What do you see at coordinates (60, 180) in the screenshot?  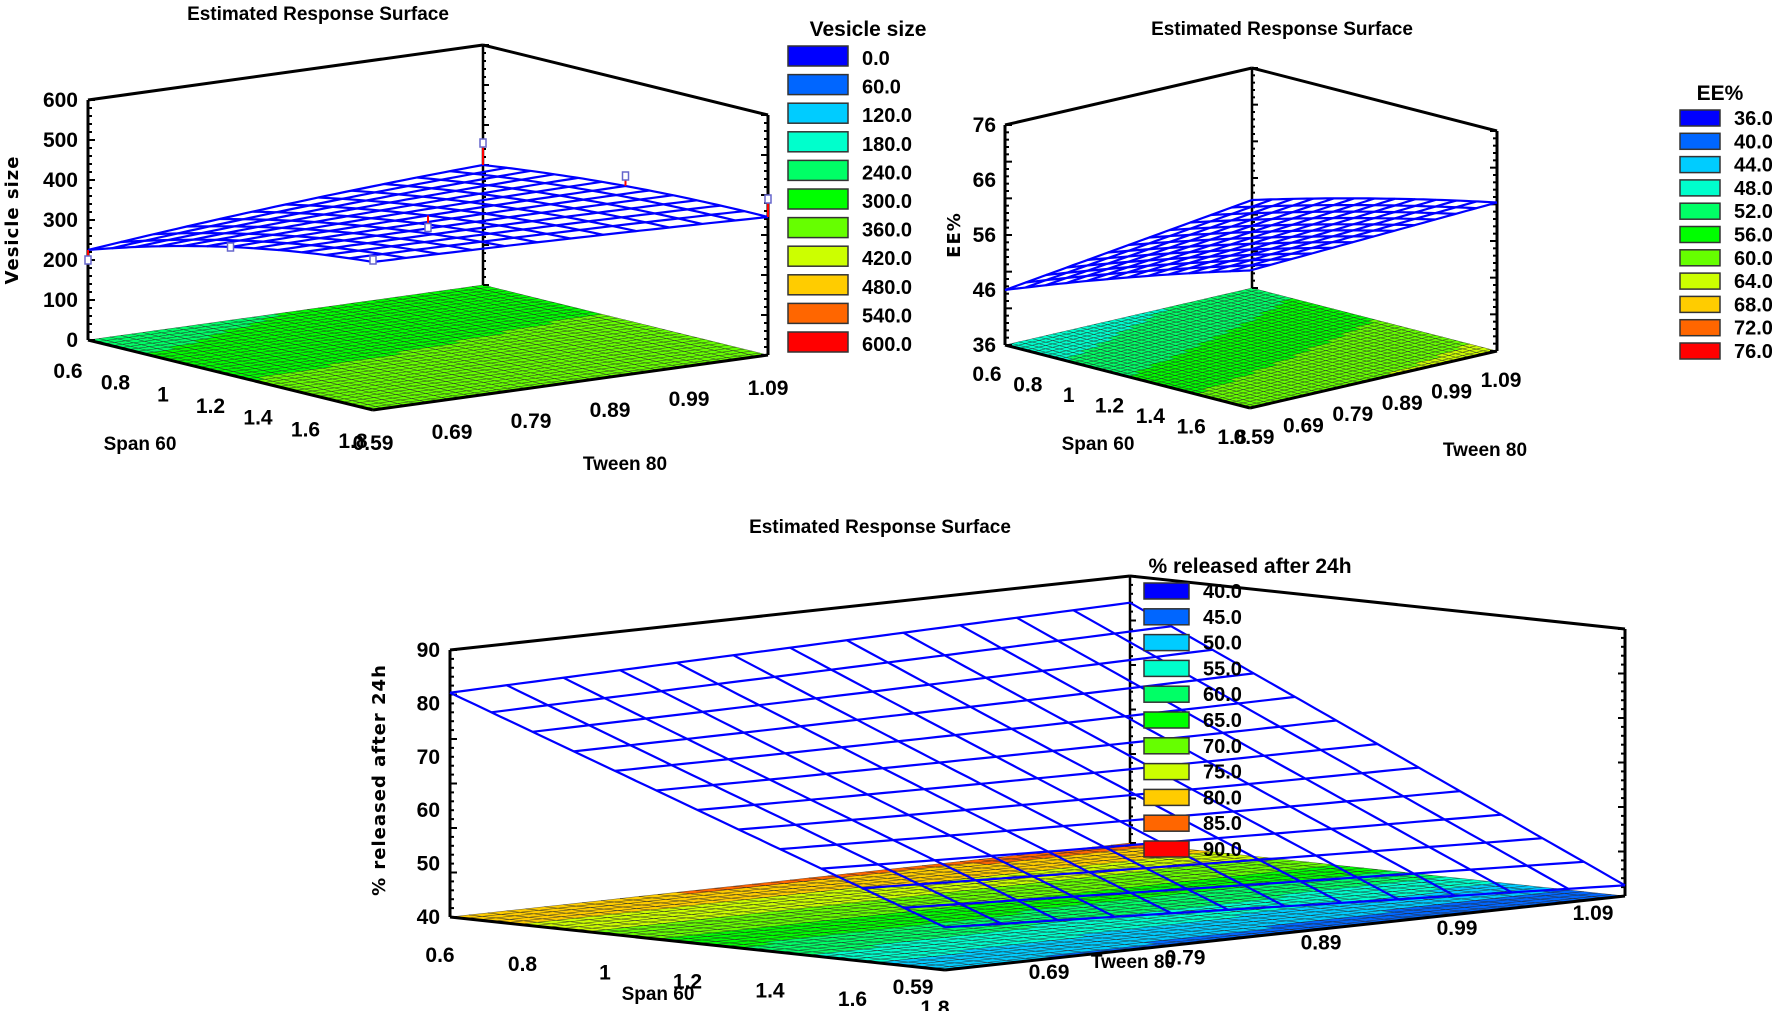 I see `z-tick-label: 400` at bounding box center [60, 180].